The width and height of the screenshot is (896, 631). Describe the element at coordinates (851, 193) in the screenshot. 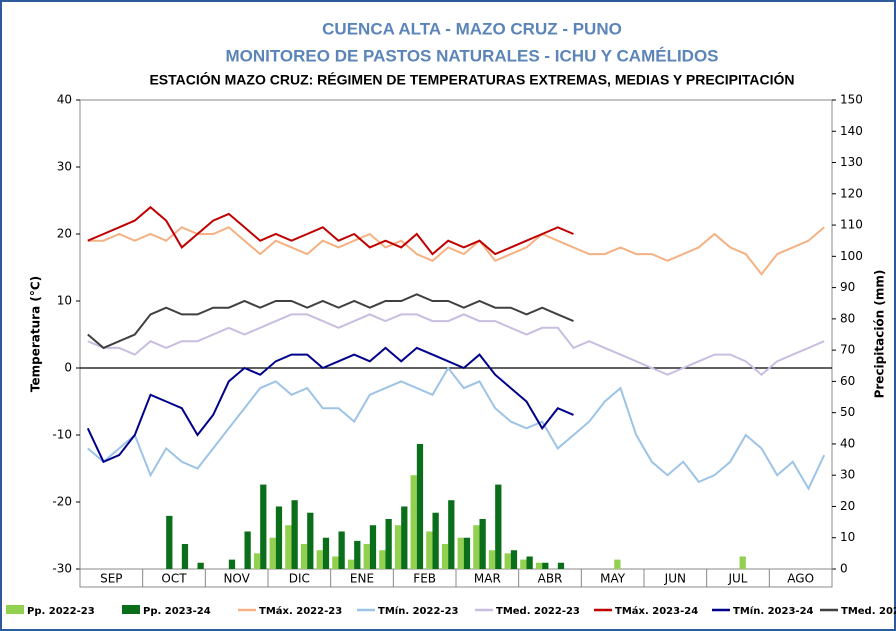

I see `y2-tick-label: 120` at that location.